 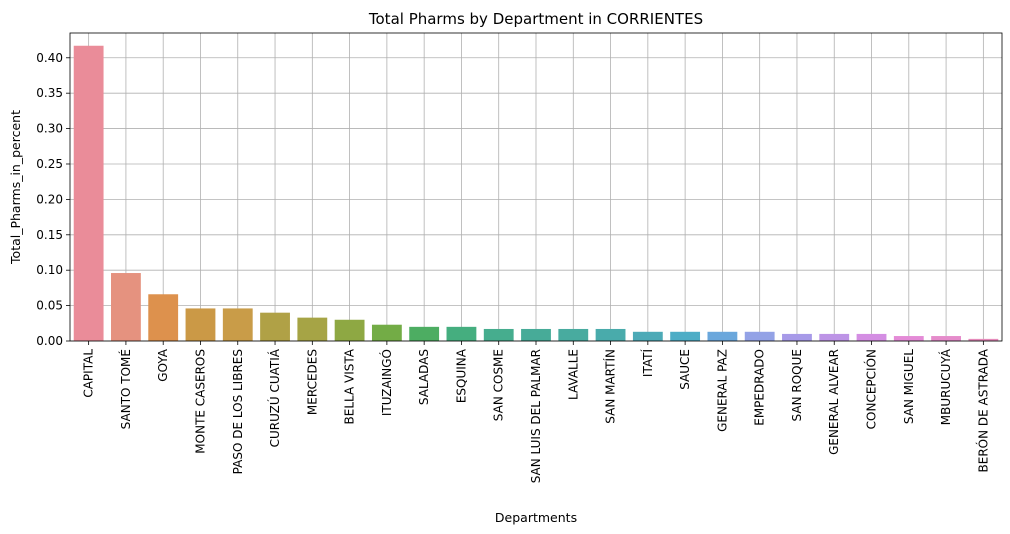 What do you see at coordinates (275, 326) in the screenshot?
I see `bar-curuzú-cuatiá` at bounding box center [275, 326].